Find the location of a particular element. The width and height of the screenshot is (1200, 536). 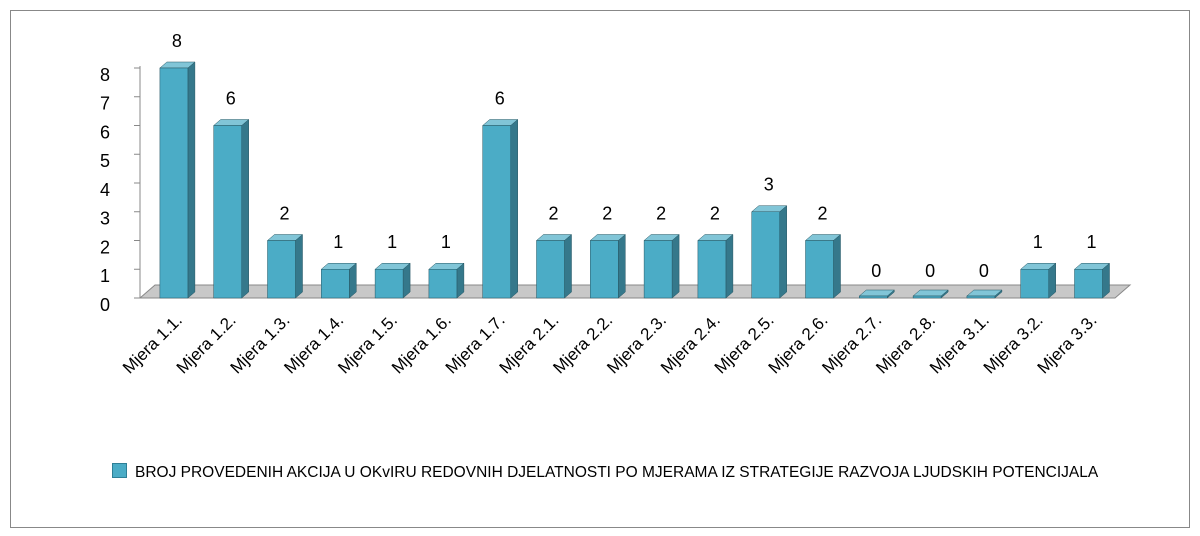

y-tick-label: 7 is located at coordinates (105, 104).